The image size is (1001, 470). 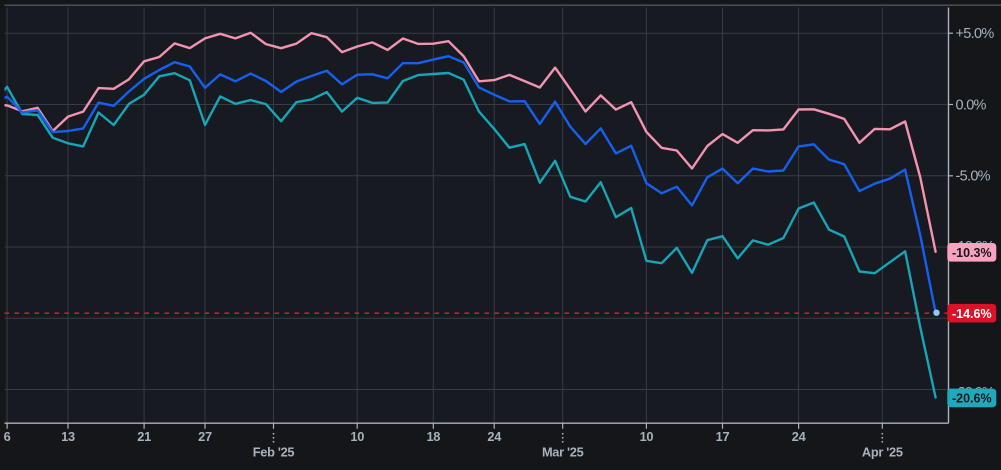 What do you see at coordinates (144, 436) in the screenshot?
I see `svg-text: 21` at bounding box center [144, 436].